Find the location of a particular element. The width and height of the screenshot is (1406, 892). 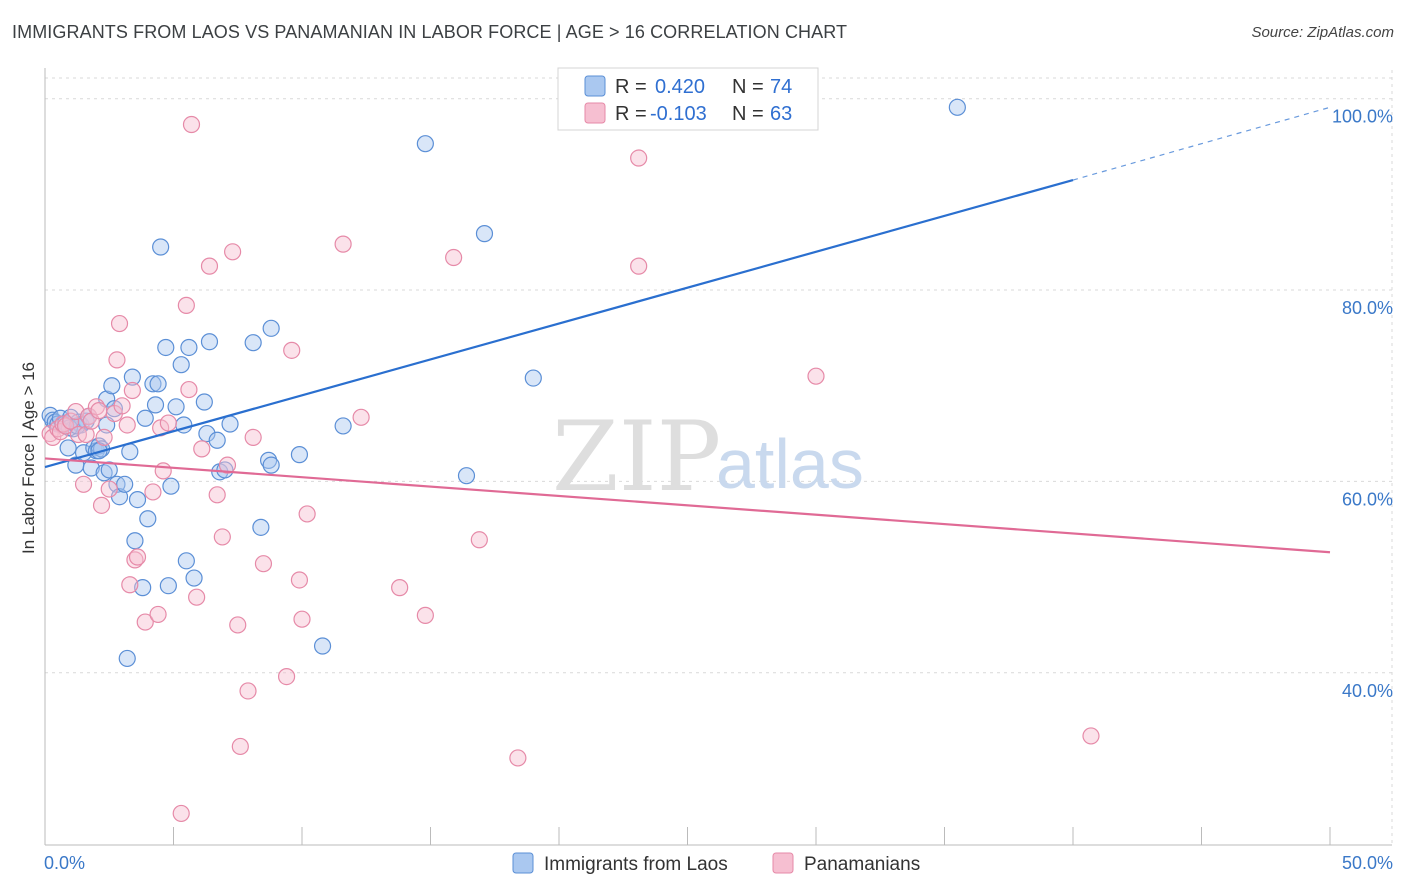

y-tick-label: 60.0% is located at coordinates (1367, 499).